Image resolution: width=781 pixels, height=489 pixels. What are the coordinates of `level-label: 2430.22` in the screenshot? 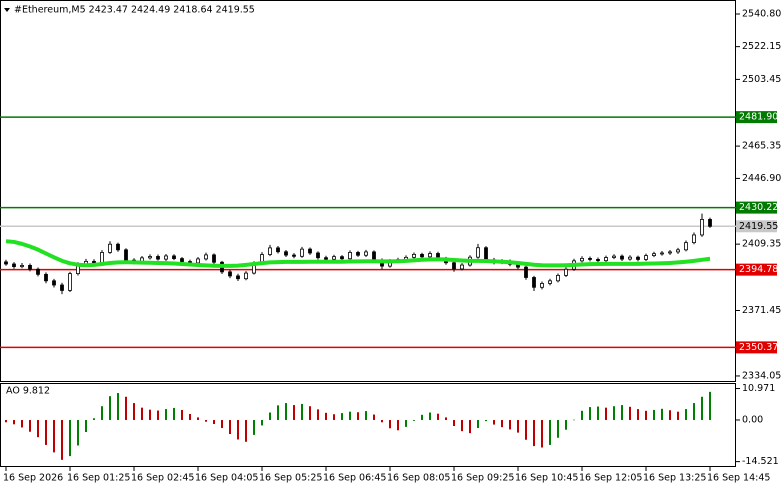 It's located at (758, 207).